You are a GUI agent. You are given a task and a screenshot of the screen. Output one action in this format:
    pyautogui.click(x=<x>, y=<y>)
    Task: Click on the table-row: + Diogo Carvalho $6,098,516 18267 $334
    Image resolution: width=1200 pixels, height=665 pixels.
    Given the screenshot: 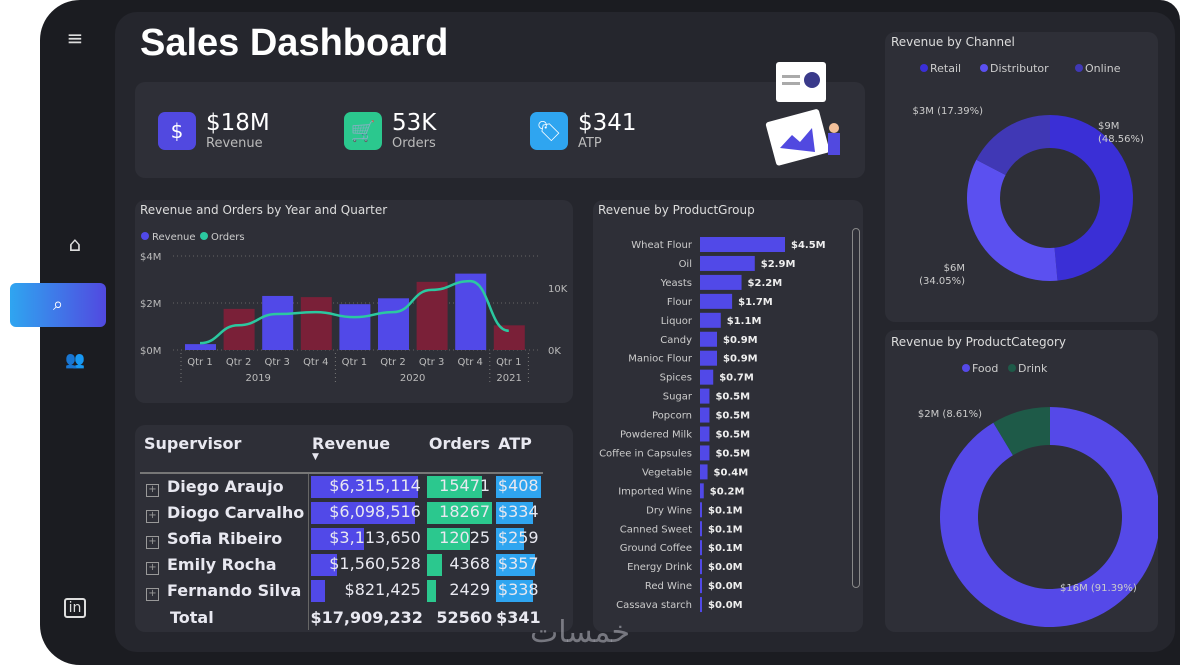 What is the action you would take?
    pyautogui.click(x=341, y=513)
    